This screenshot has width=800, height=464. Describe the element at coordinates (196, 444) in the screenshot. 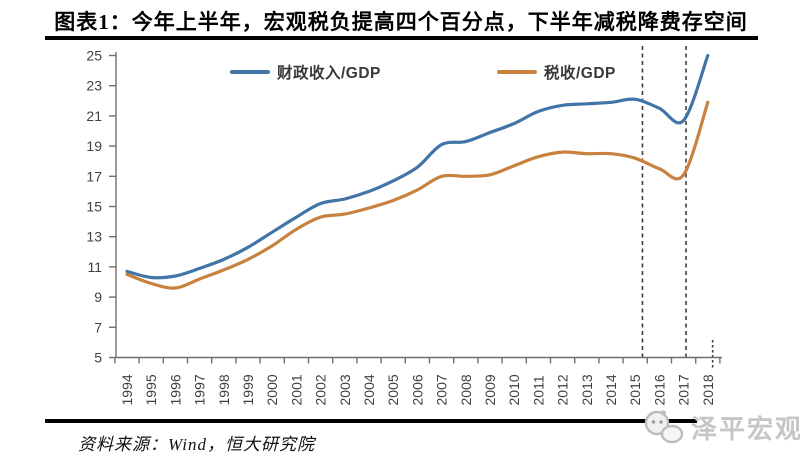

I see `source-note: 资料来源：Wind，恒大研究院` at that location.